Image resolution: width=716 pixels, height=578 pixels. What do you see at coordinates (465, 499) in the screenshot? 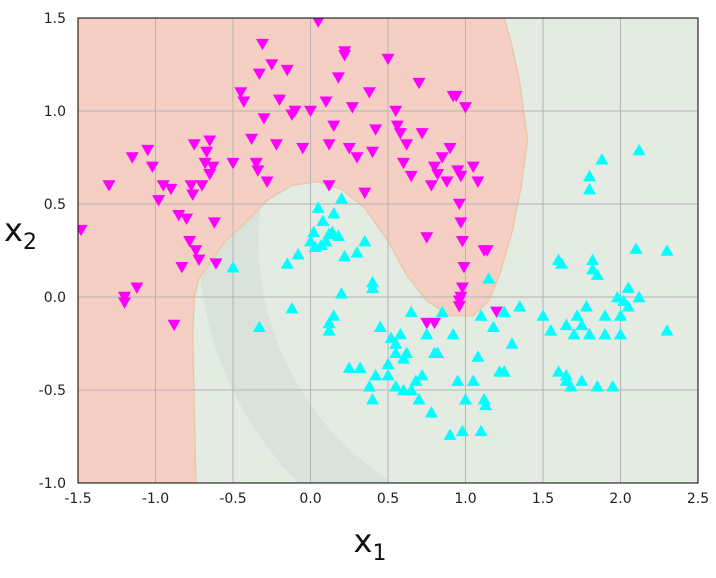
I see `x-tick-label: 1.0` at bounding box center [465, 499].